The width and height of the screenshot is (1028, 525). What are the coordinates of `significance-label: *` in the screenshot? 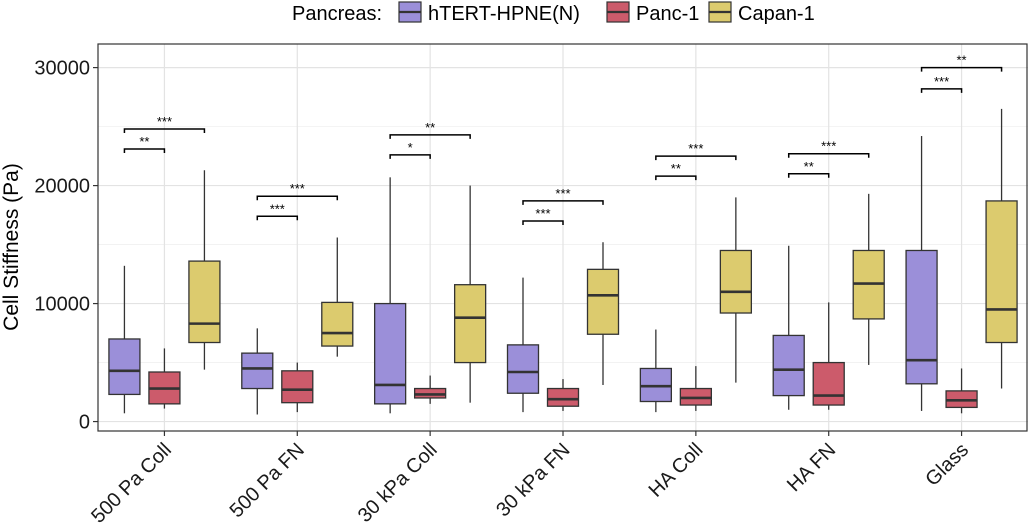 It's located at (410, 147).